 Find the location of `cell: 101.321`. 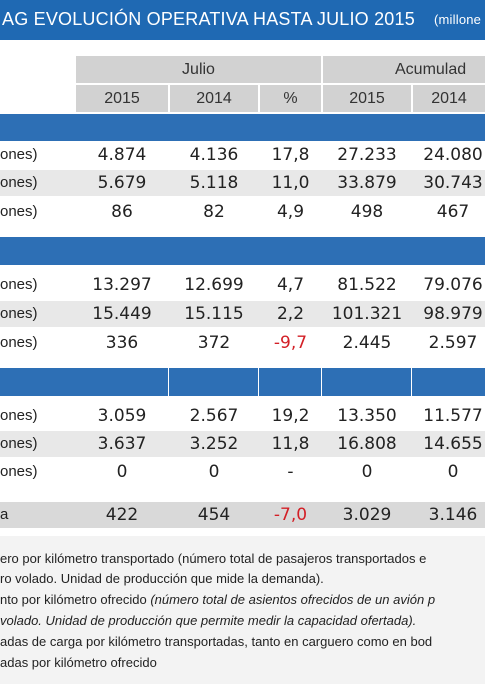

cell: 101.321 is located at coordinates (367, 314).